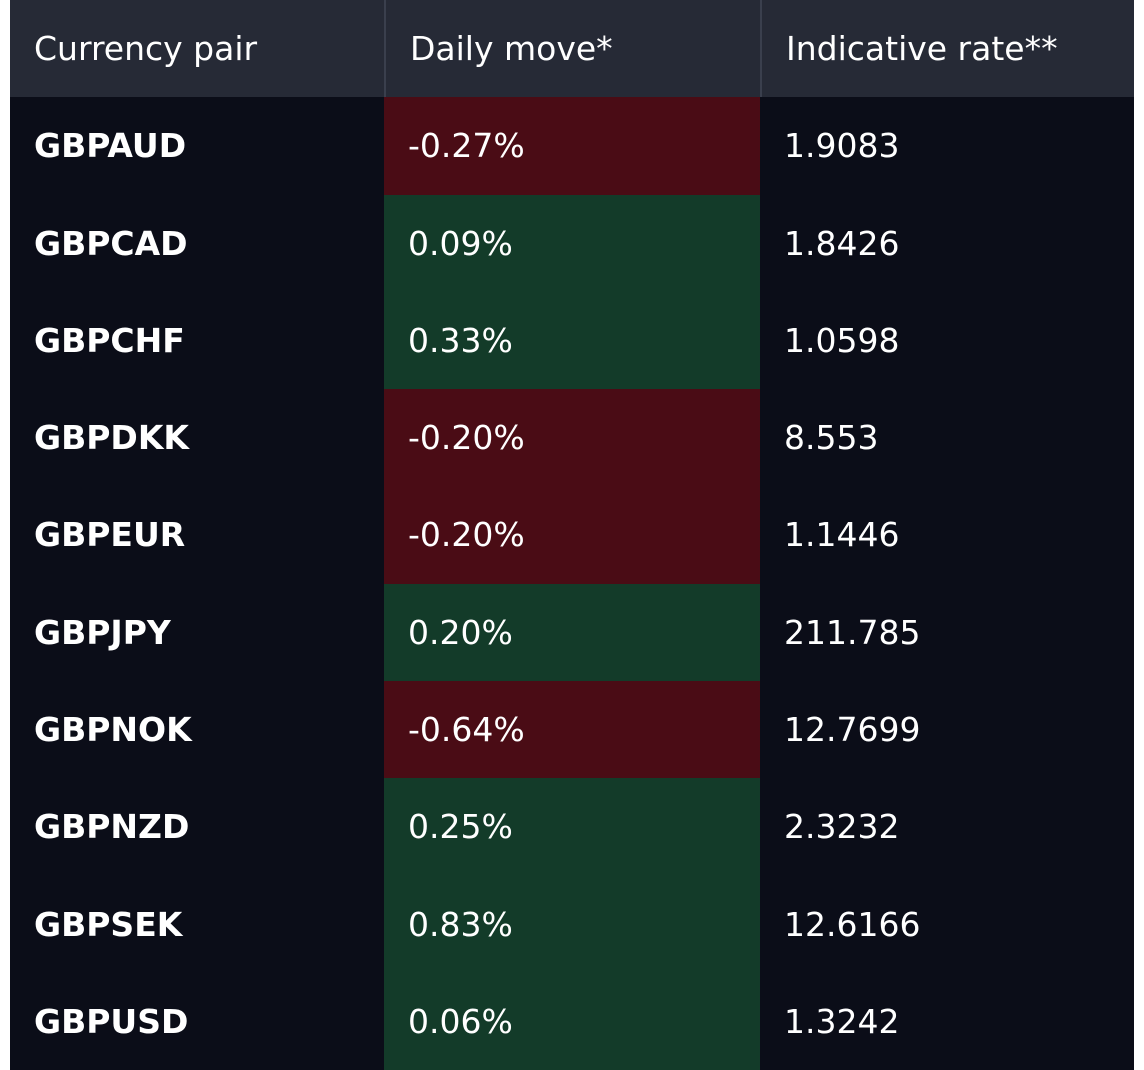  I want to click on indicative-rate: 8.553, so click(831, 438).